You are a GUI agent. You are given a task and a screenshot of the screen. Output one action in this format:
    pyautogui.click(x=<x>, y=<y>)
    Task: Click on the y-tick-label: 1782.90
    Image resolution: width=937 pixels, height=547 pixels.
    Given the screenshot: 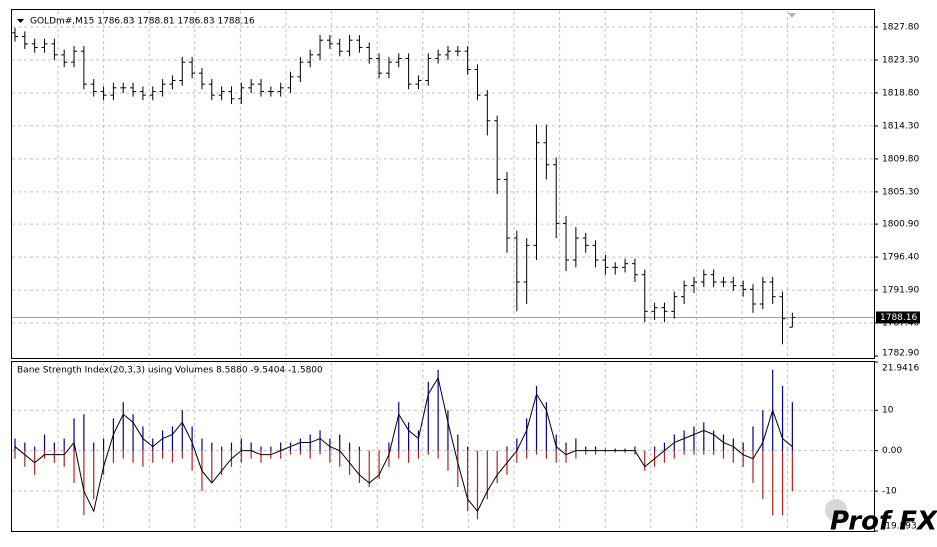 What is the action you would take?
    pyautogui.click(x=900, y=354)
    